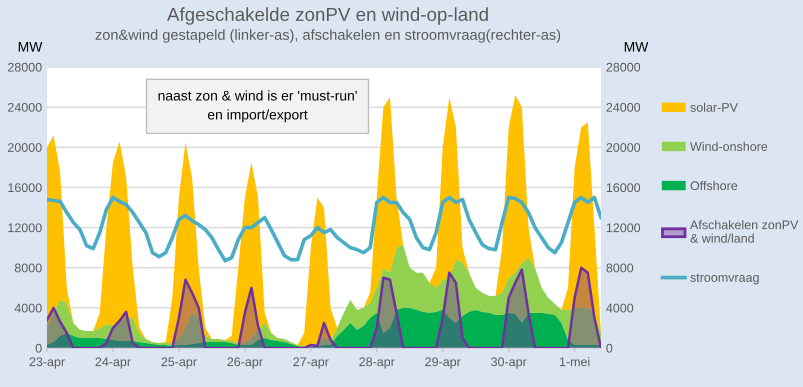 This screenshot has width=803, height=387. I want to click on x-tick-label: 1-mei, so click(575, 361).